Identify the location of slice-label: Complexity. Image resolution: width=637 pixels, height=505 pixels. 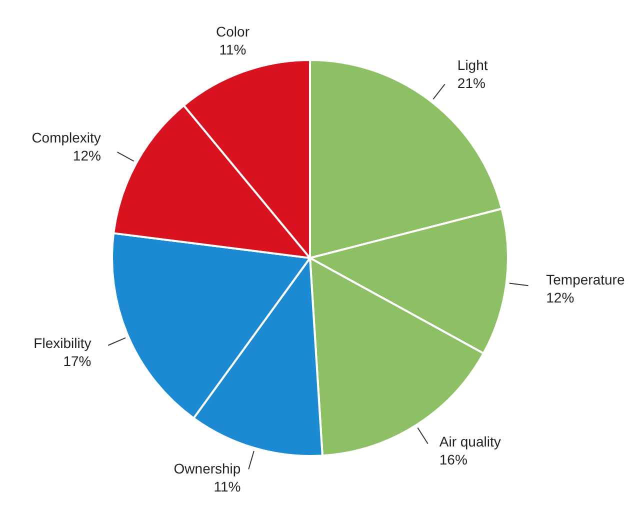
(66, 137).